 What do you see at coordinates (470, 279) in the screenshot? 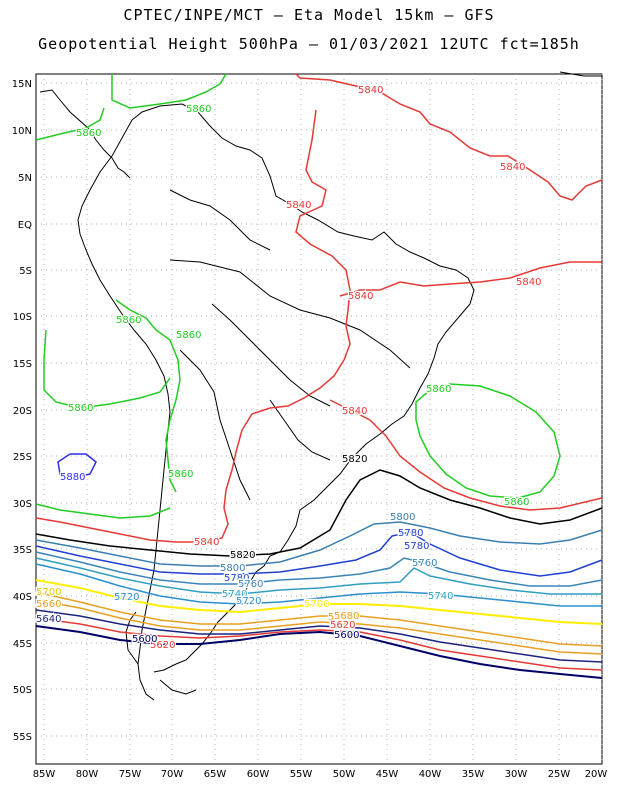
I see `contour-5840-east` at bounding box center [470, 279].